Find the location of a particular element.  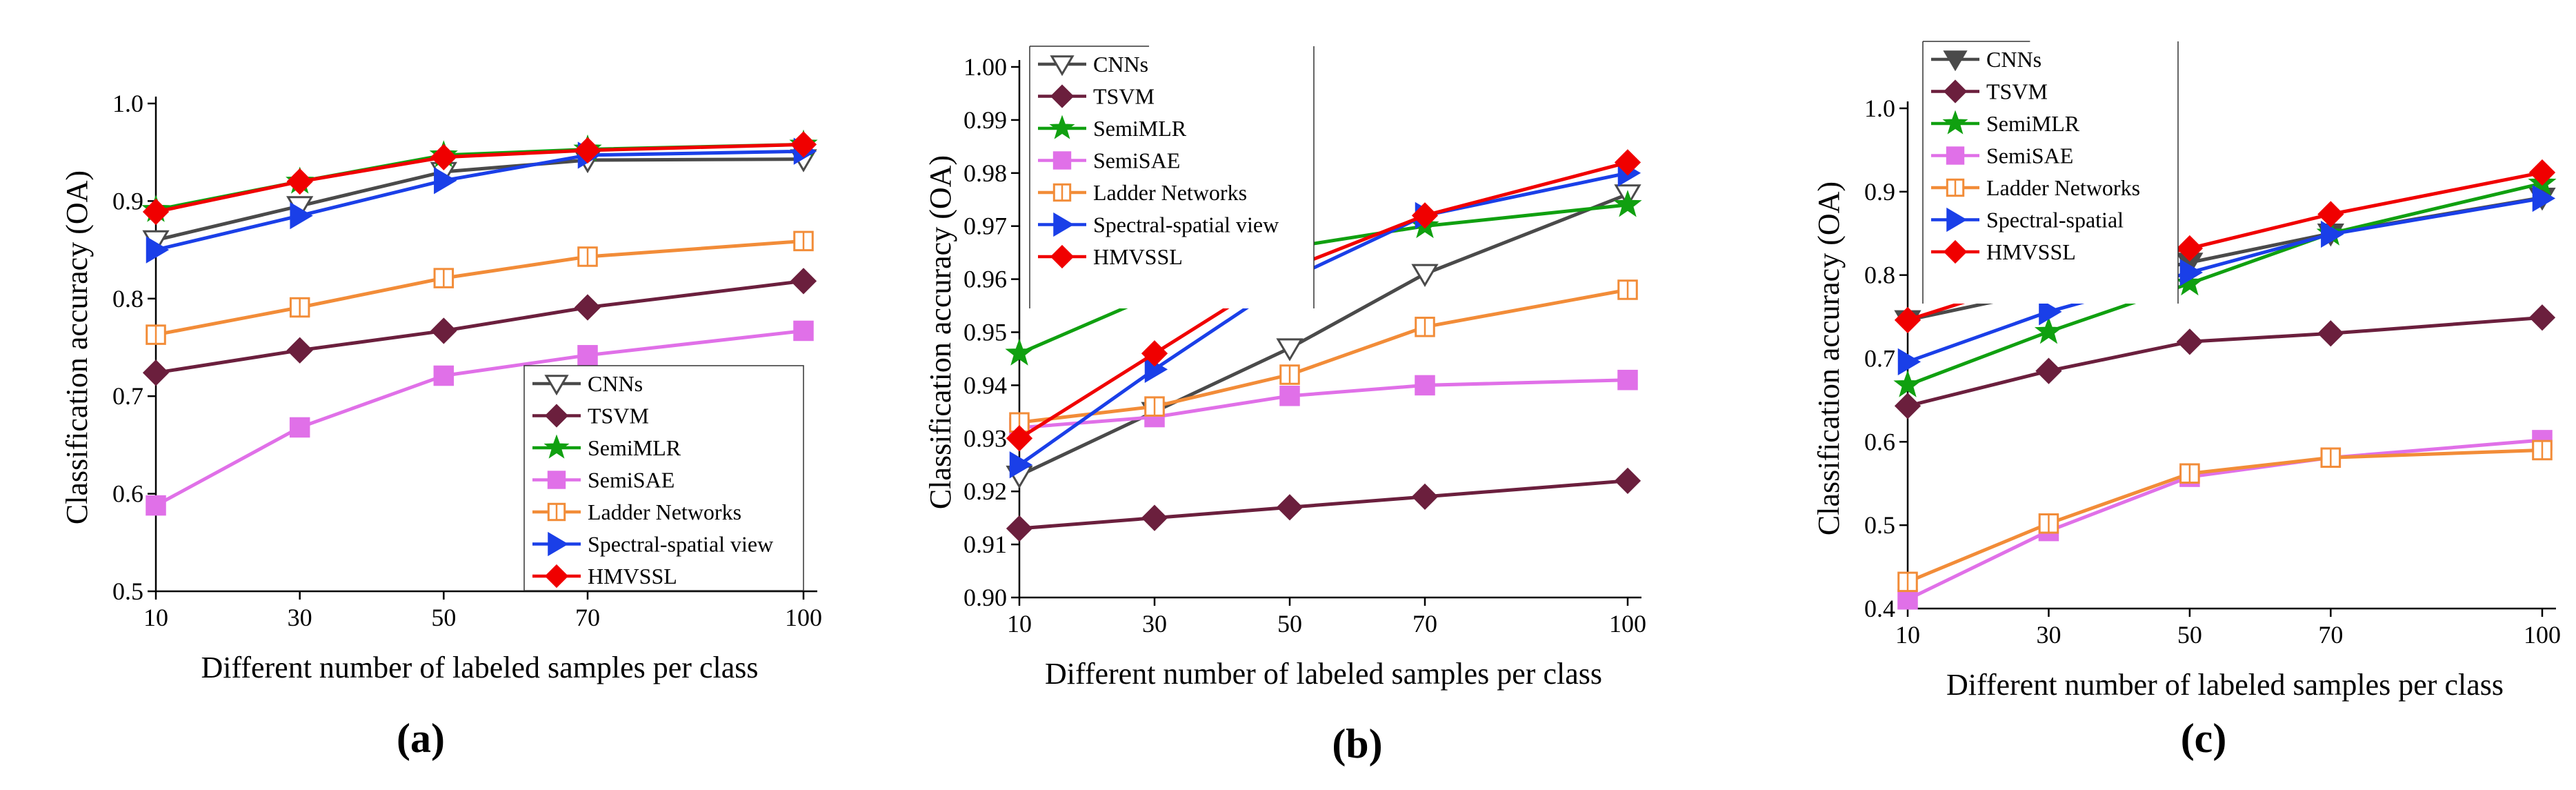

series-cnns is located at coordinates (480, 201).